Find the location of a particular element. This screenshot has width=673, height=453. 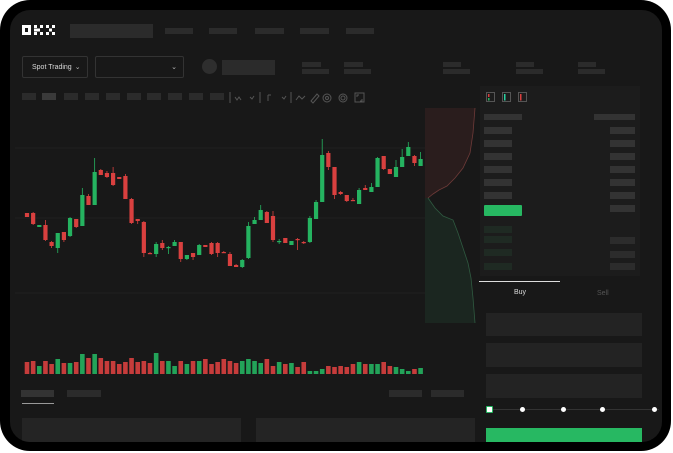

buy-tab: Buy is located at coordinates (520, 292).